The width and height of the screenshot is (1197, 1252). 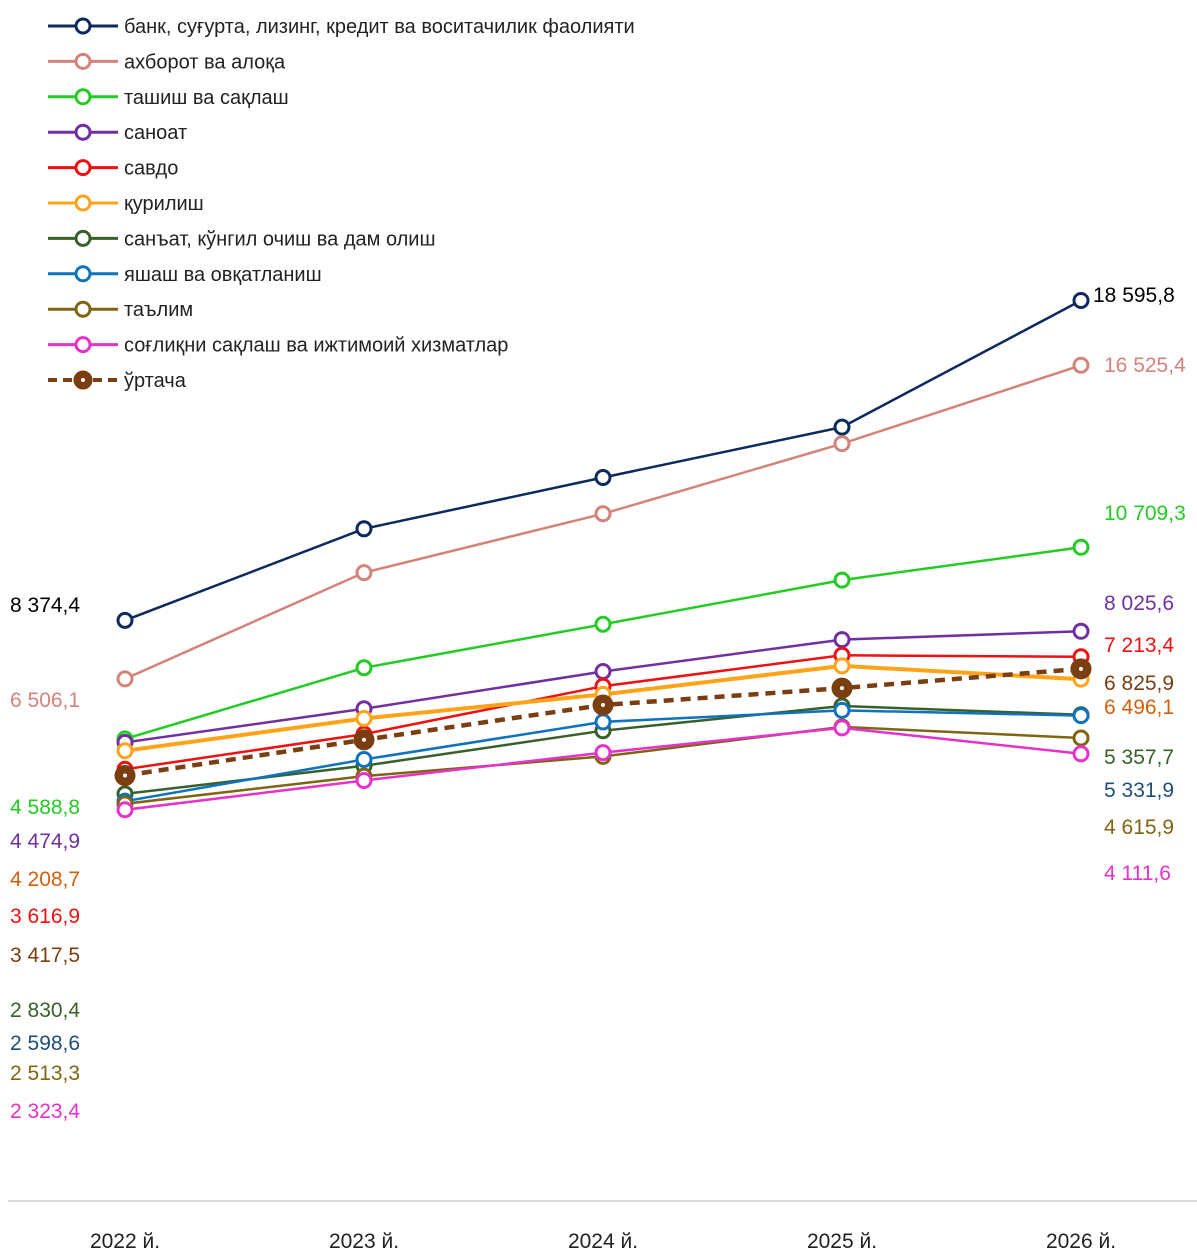 I want to click on x-tick-label: 2022 й., so click(x=125, y=1241).